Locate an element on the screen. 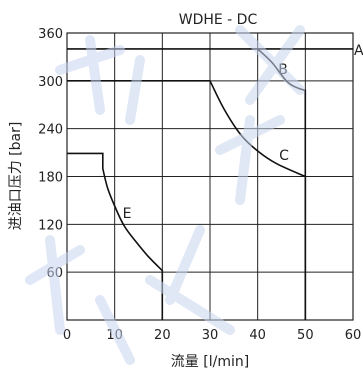  series-label-A: A is located at coordinates (358, 51).